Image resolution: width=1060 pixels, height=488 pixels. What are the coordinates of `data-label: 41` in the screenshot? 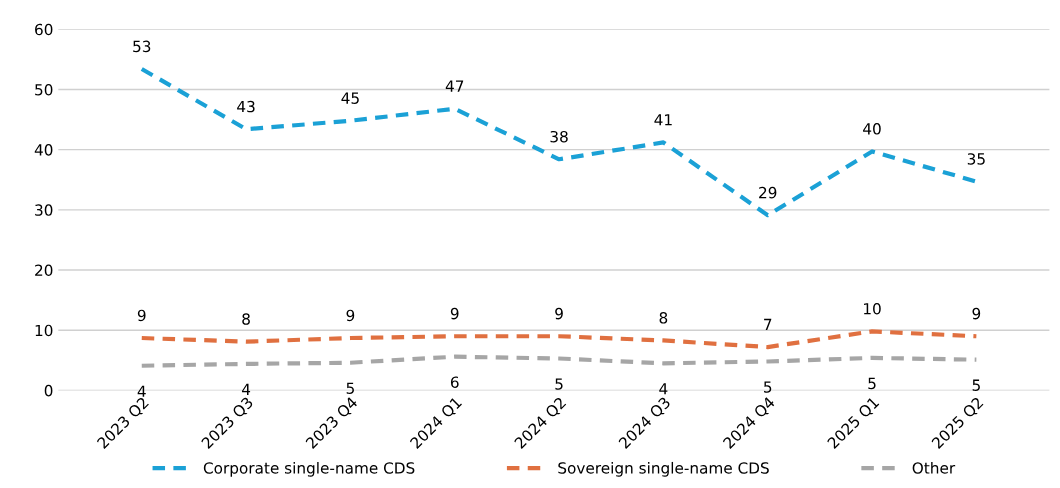 It's located at (663, 120).